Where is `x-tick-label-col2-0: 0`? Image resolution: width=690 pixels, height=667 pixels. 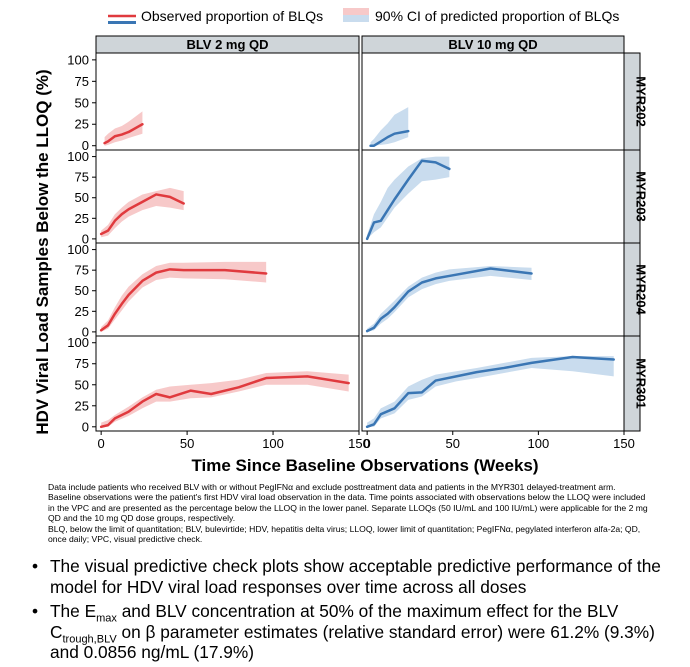 x-tick-label-col2-0: 0 is located at coordinates (367, 443).